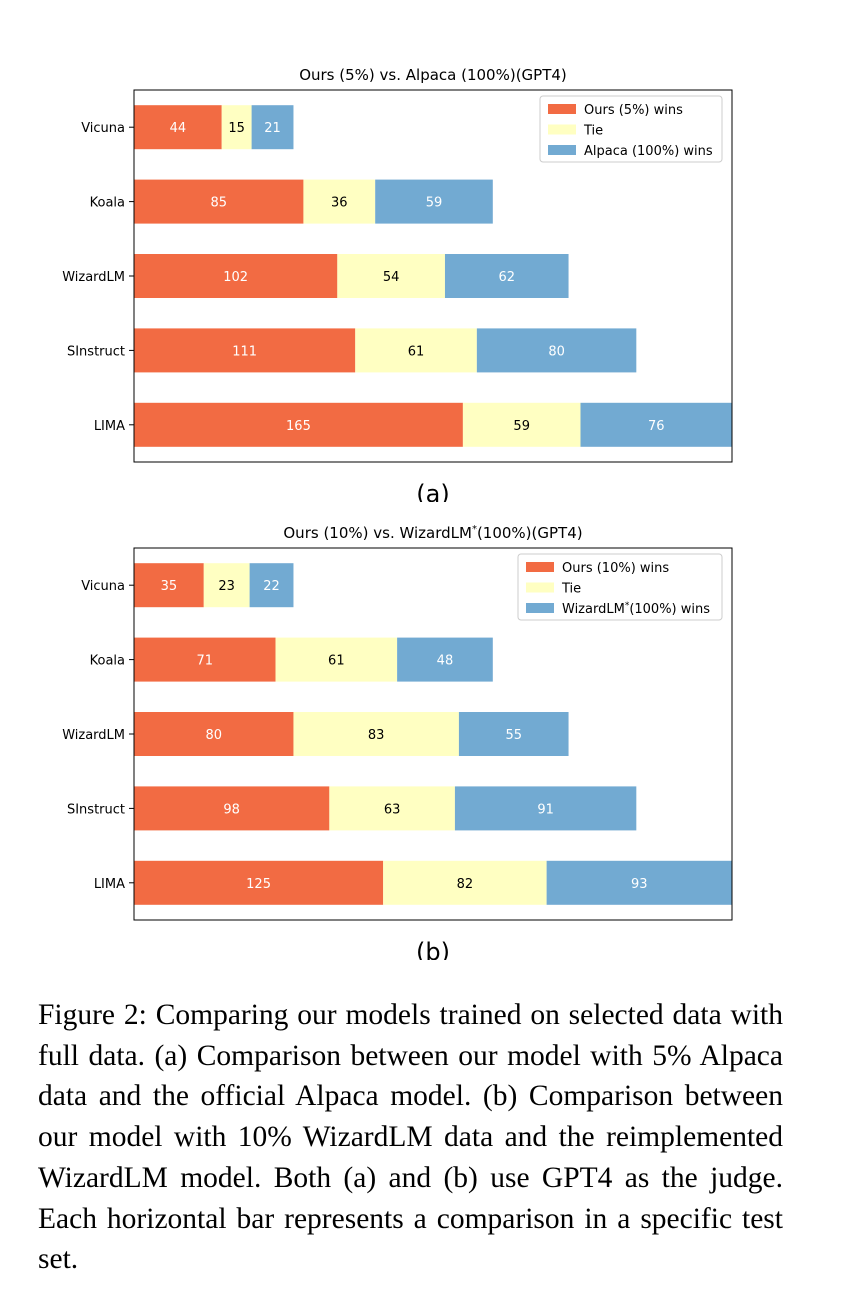  I want to click on chart-b-bar-label-koala-s0: 71, so click(204, 661).